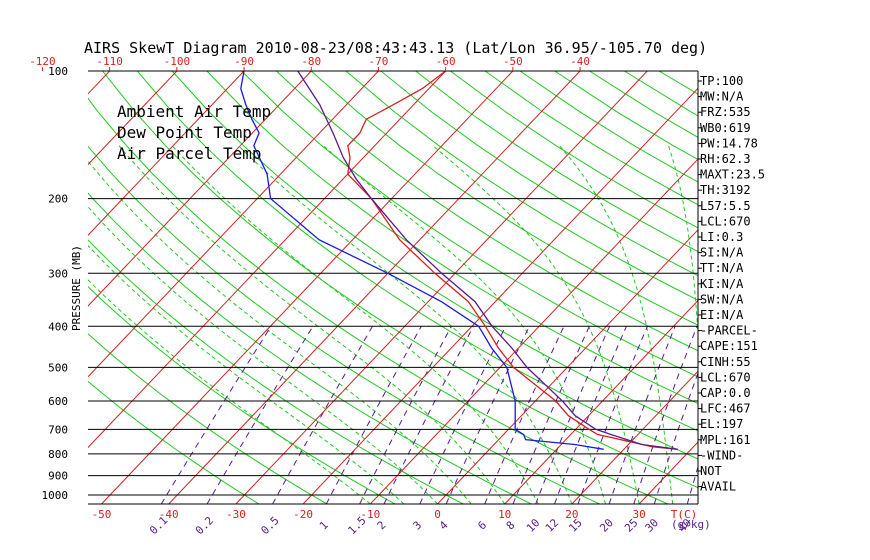 The image size is (870, 560). What do you see at coordinates (722, 284) in the screenshot?
I see `stability-index: KI:N/A` at bounding box center [722, 284].